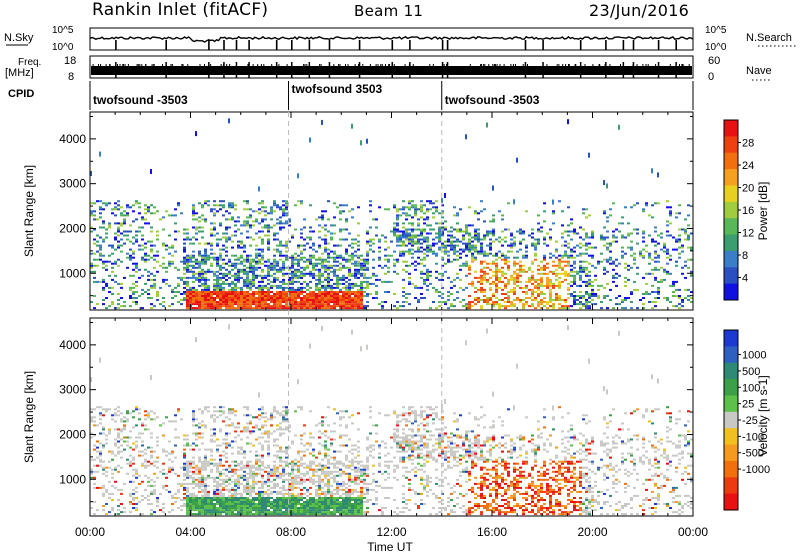 This screenshot has width=800, height=554. I want to click on nsearch-label: N.Search, so click(769, 38).